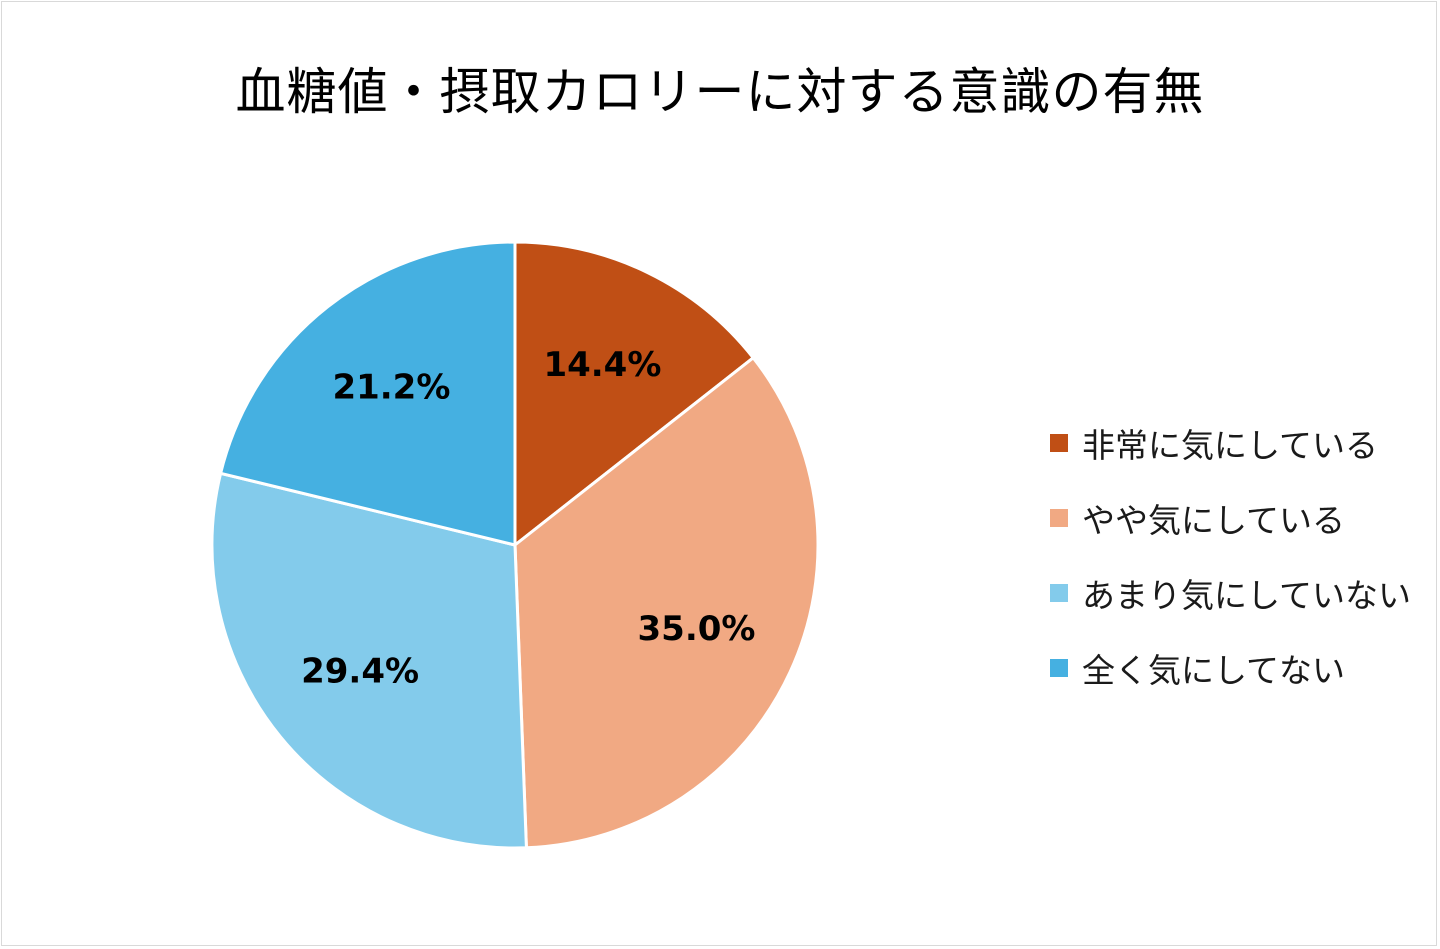 This screenshot has height=949, width=1440. What do you see at coordinates (1214, 670) in the screenshot?
I see `legend-label-4: 全く気にしてない` at bounding box center [1214, 670].